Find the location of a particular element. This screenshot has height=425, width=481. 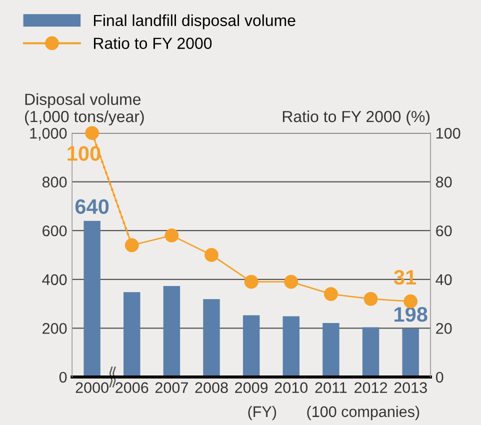

x-tick-label: 2009 is located at coordinates (251, 388).